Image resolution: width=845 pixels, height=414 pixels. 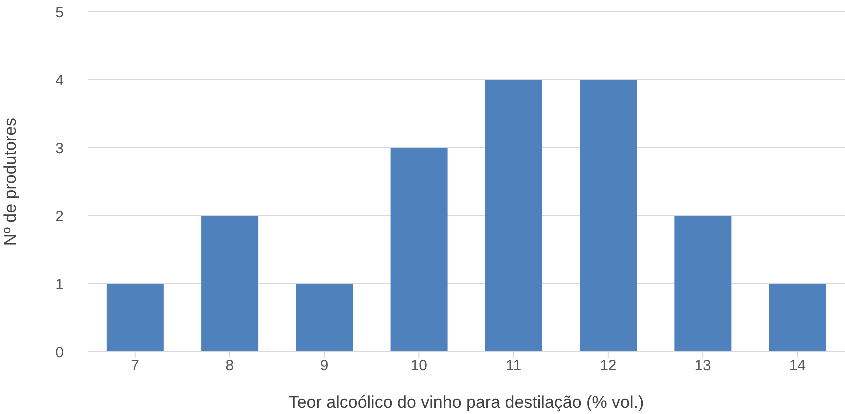 What do you see at coordinates (60, 13) in the screenshot?
I see `y-tick-label: 5` at bounding box center [60, 13].